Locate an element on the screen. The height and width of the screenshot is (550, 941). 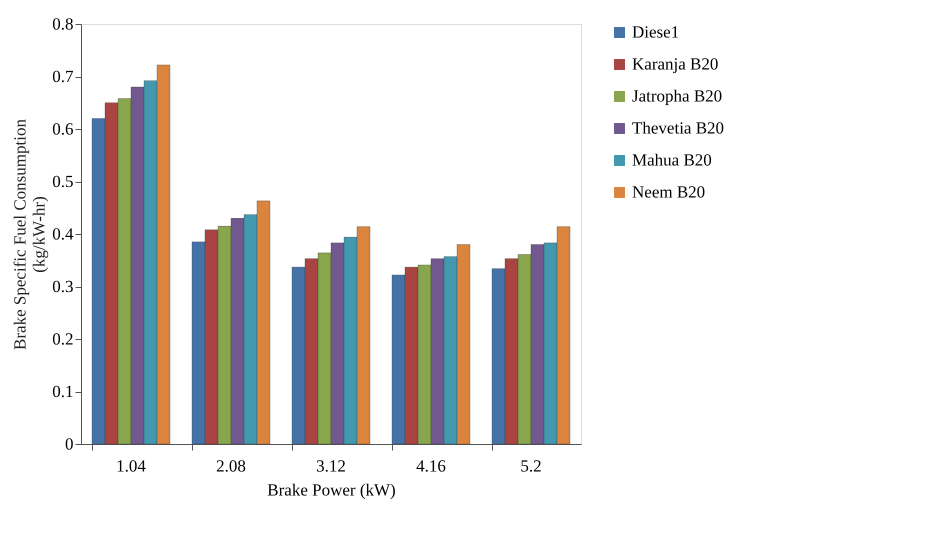
y-tick-label: 0.1 is located at coordinates (63, 391).